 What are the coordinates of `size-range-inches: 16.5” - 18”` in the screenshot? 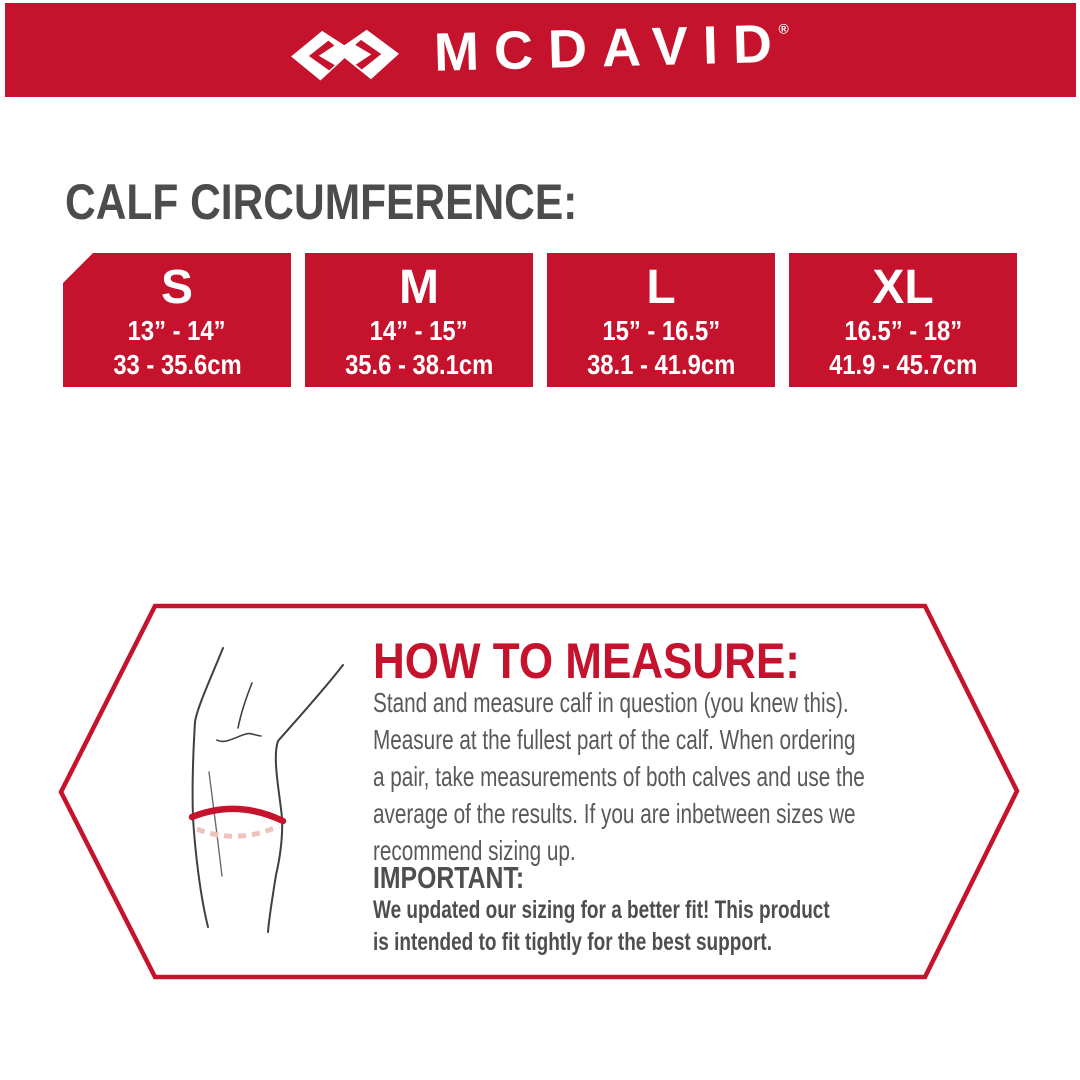 It's located at (903, 330).